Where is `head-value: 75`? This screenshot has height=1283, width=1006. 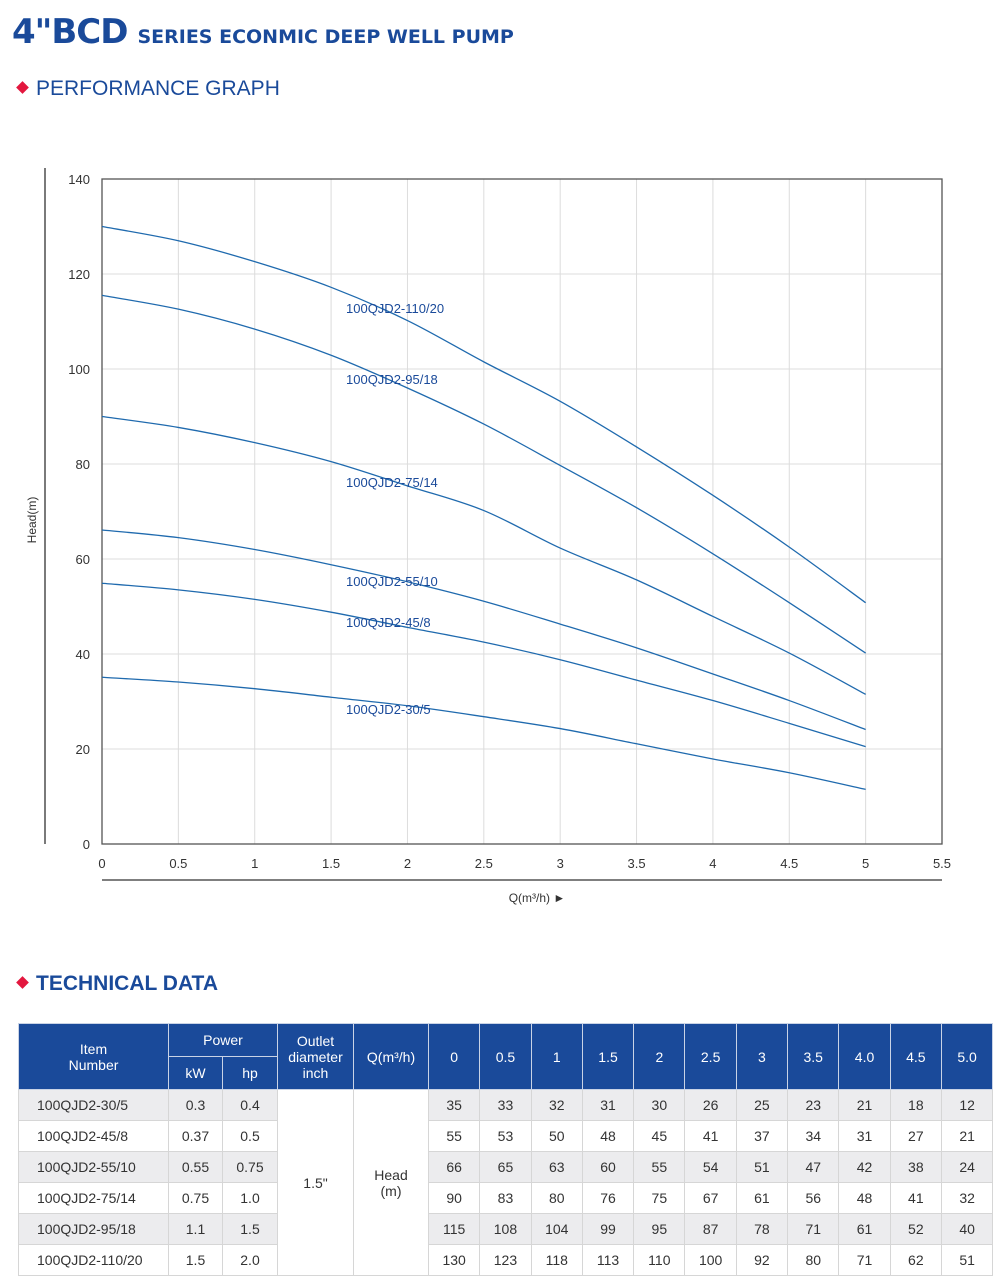
head-value: 75 is located at coordinates (659, 1198).